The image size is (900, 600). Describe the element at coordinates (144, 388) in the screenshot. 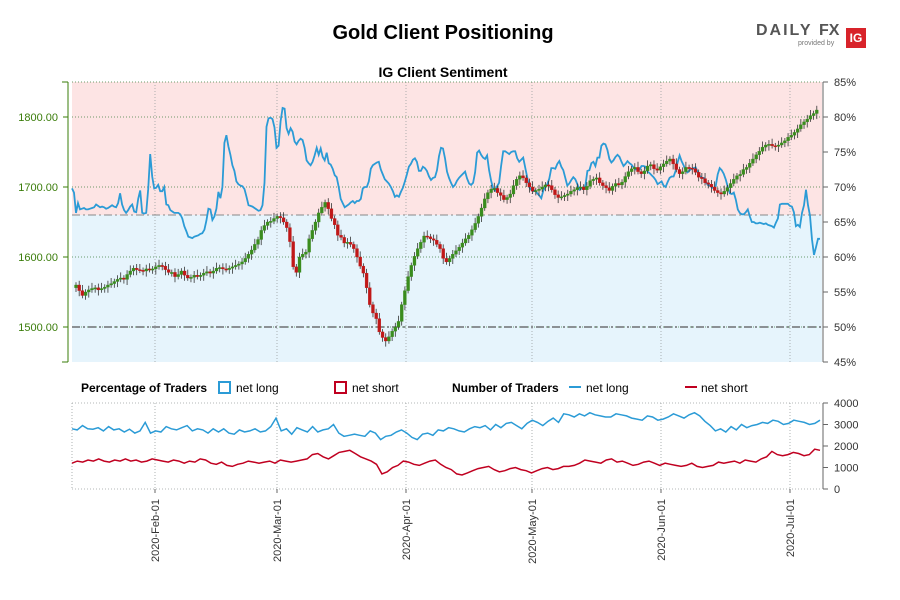

I see `legend-percentage-header: Percentage of Traders` at that location.